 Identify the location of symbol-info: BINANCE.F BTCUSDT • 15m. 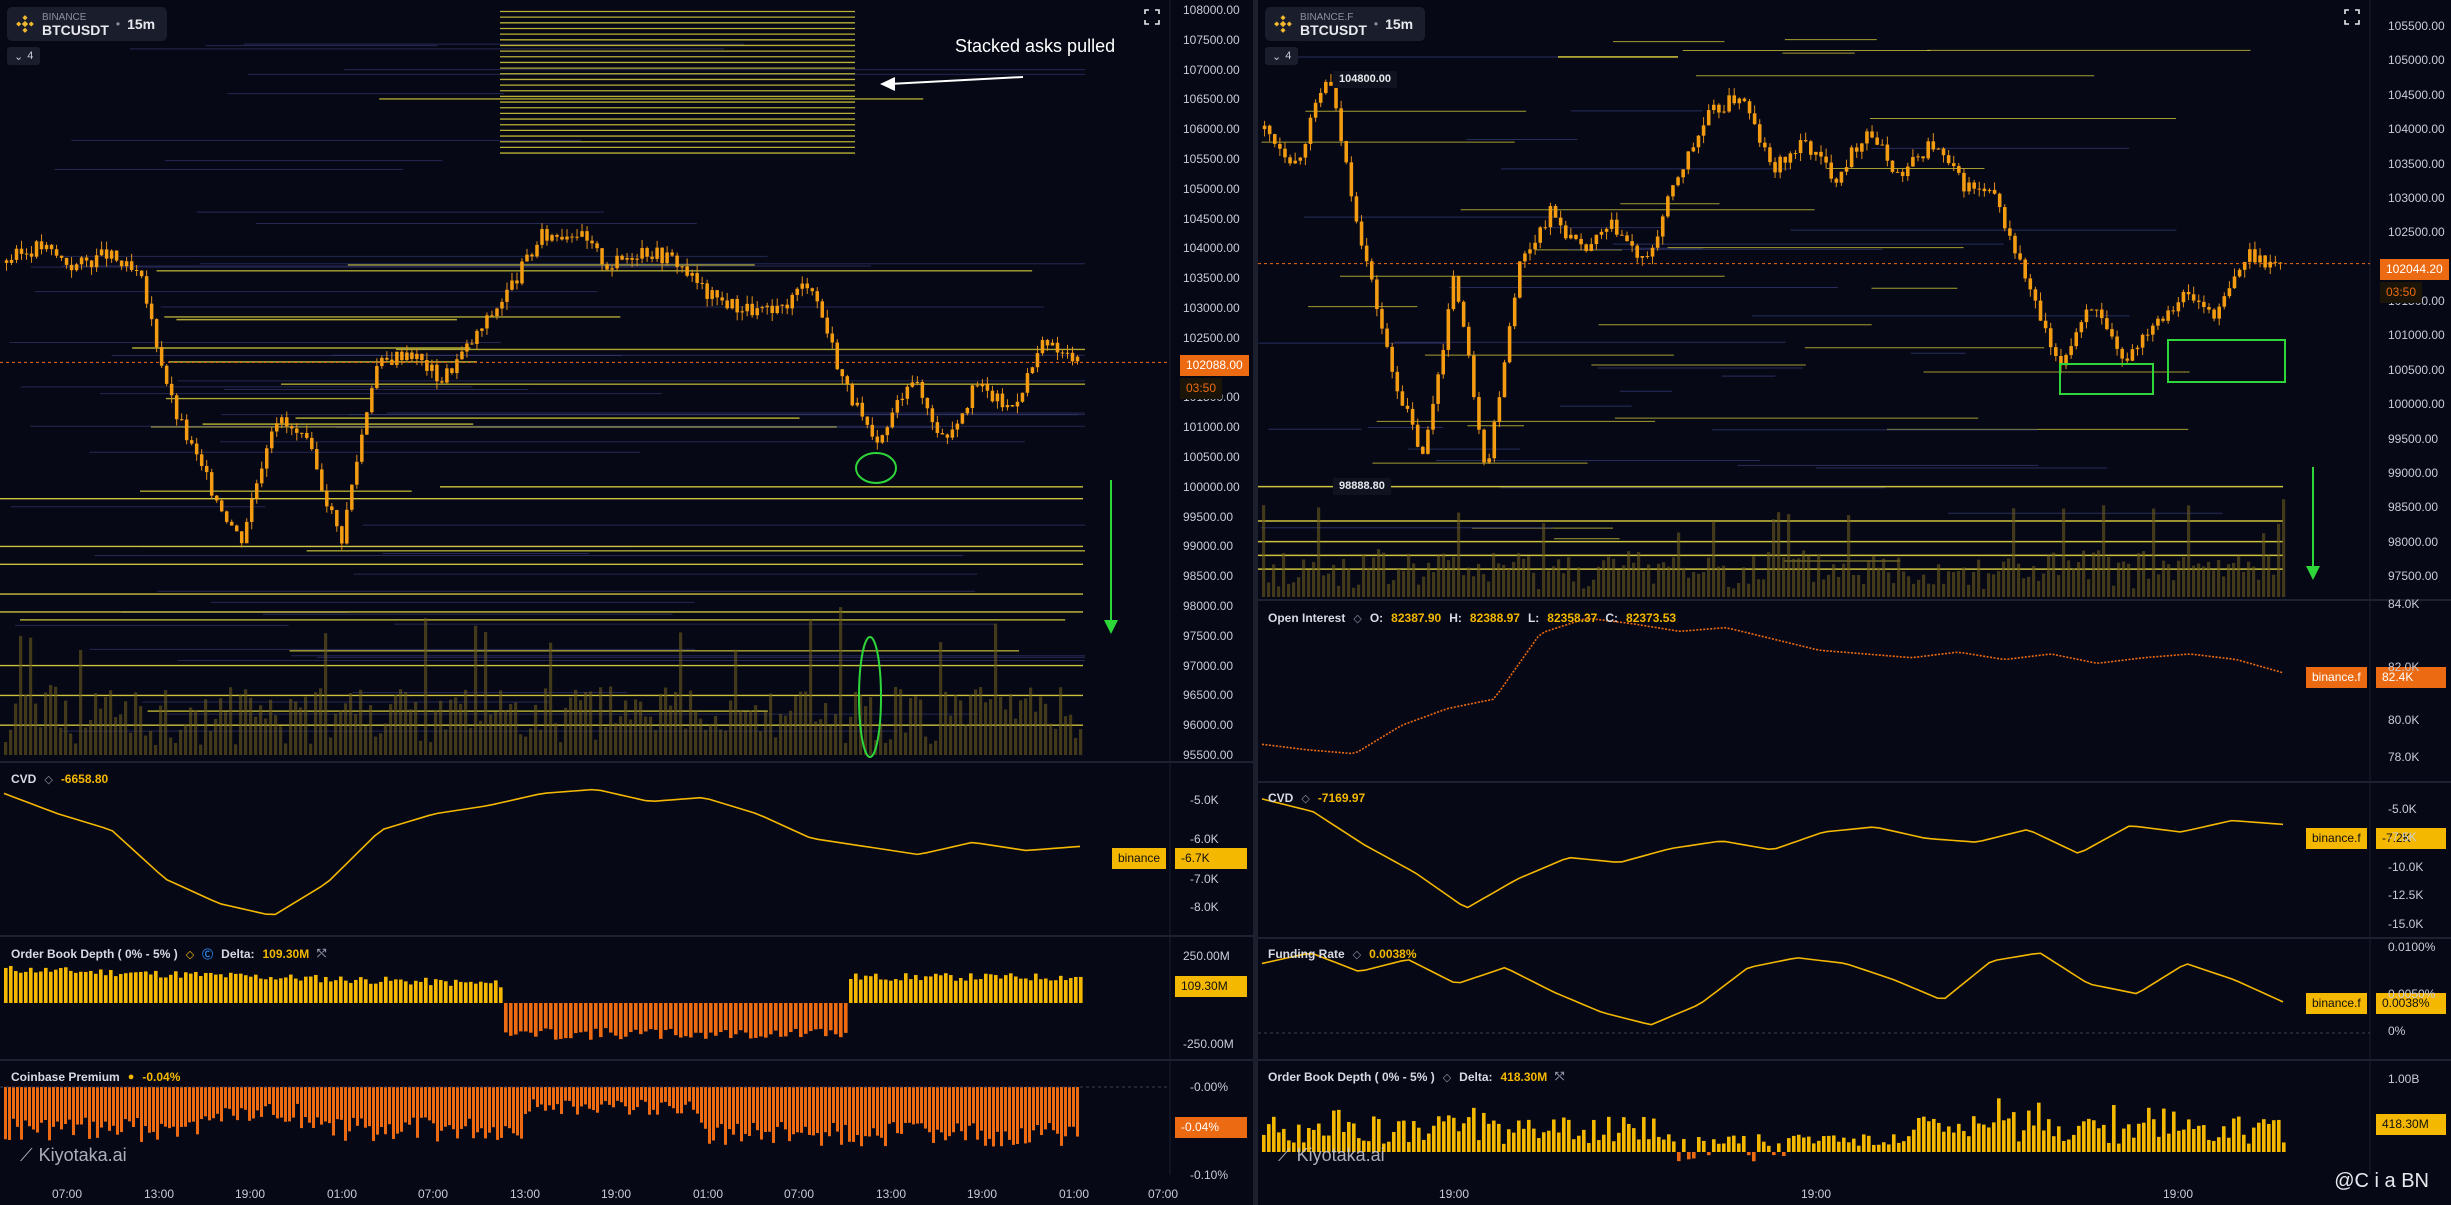
(1345, 24).